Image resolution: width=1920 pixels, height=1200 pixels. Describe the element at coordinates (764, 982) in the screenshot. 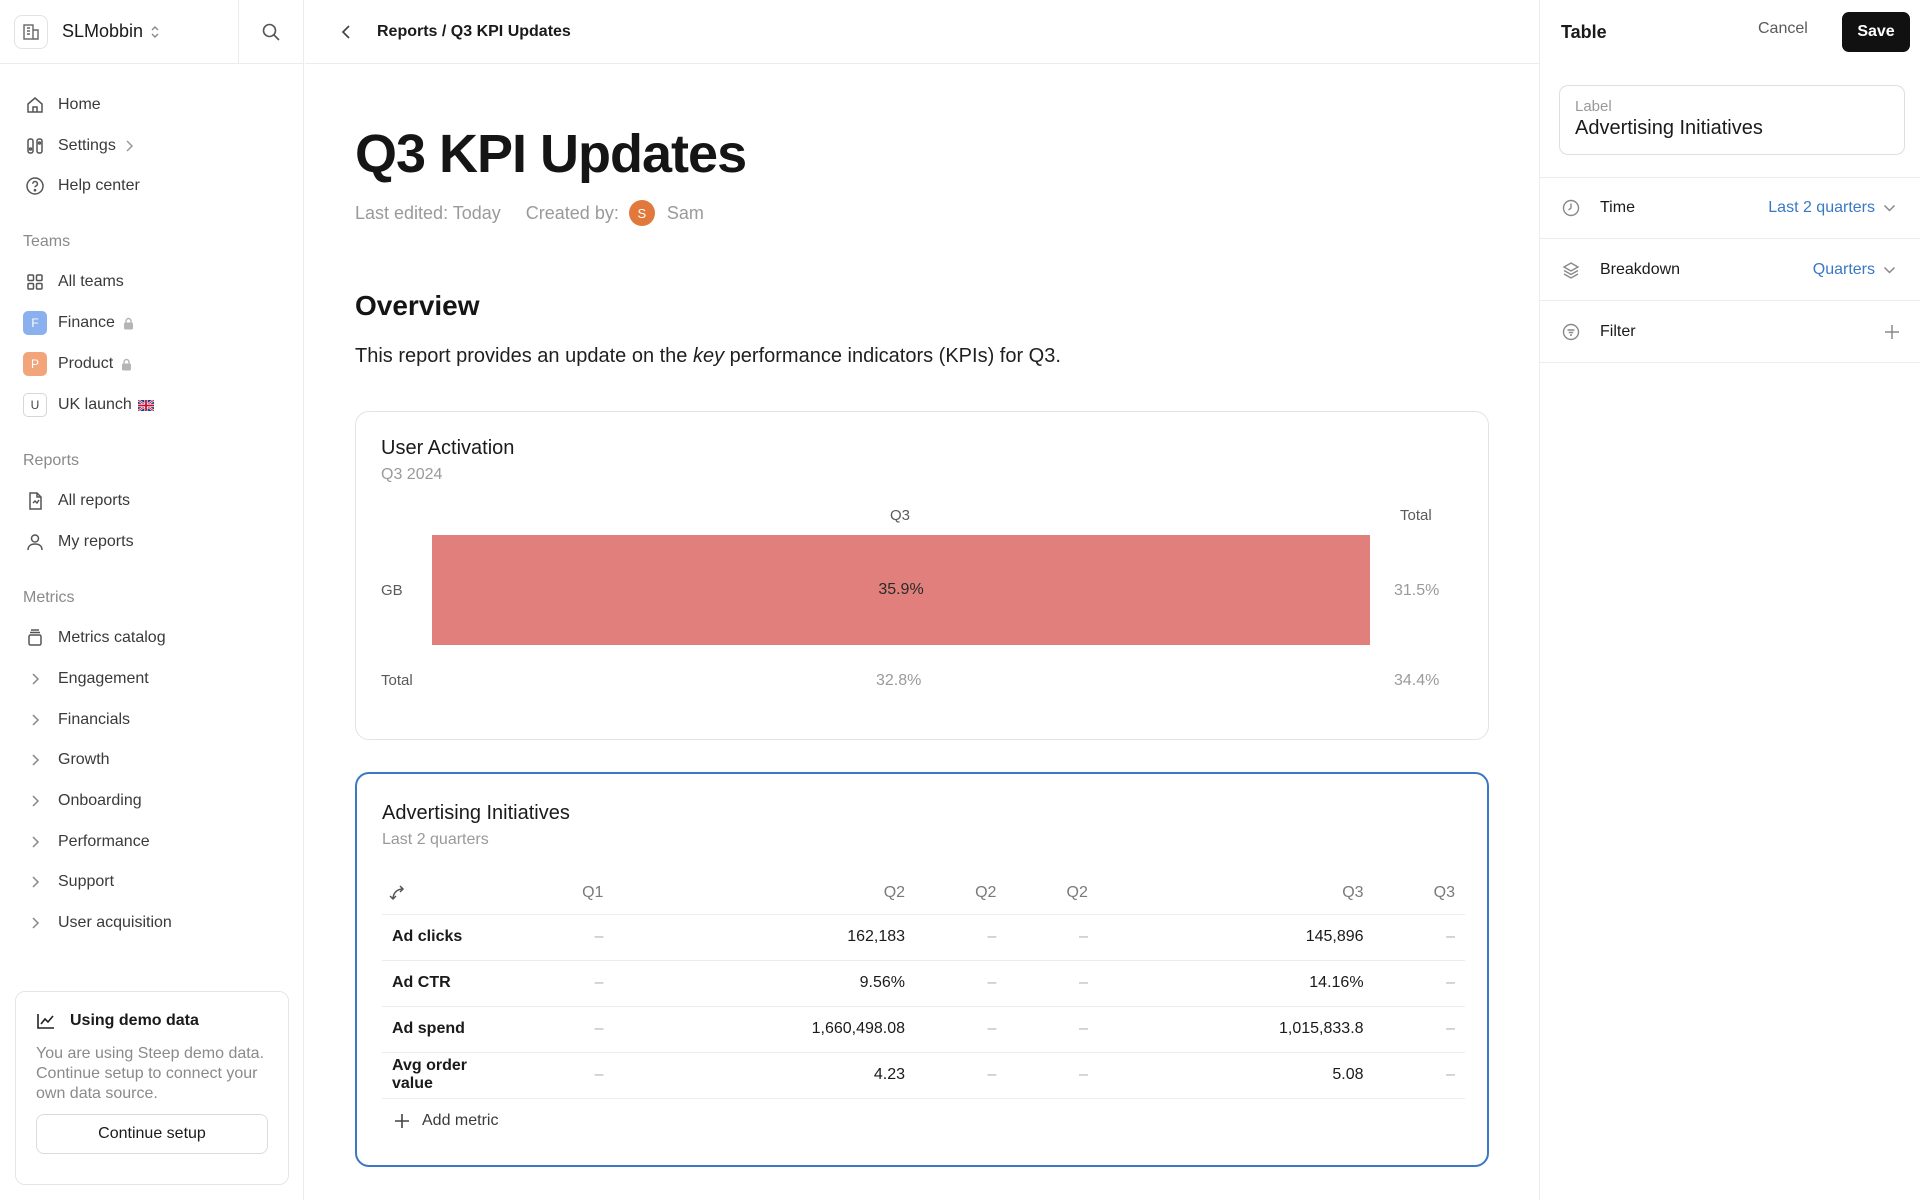

I see `table-cell: 9.56%` at that location.